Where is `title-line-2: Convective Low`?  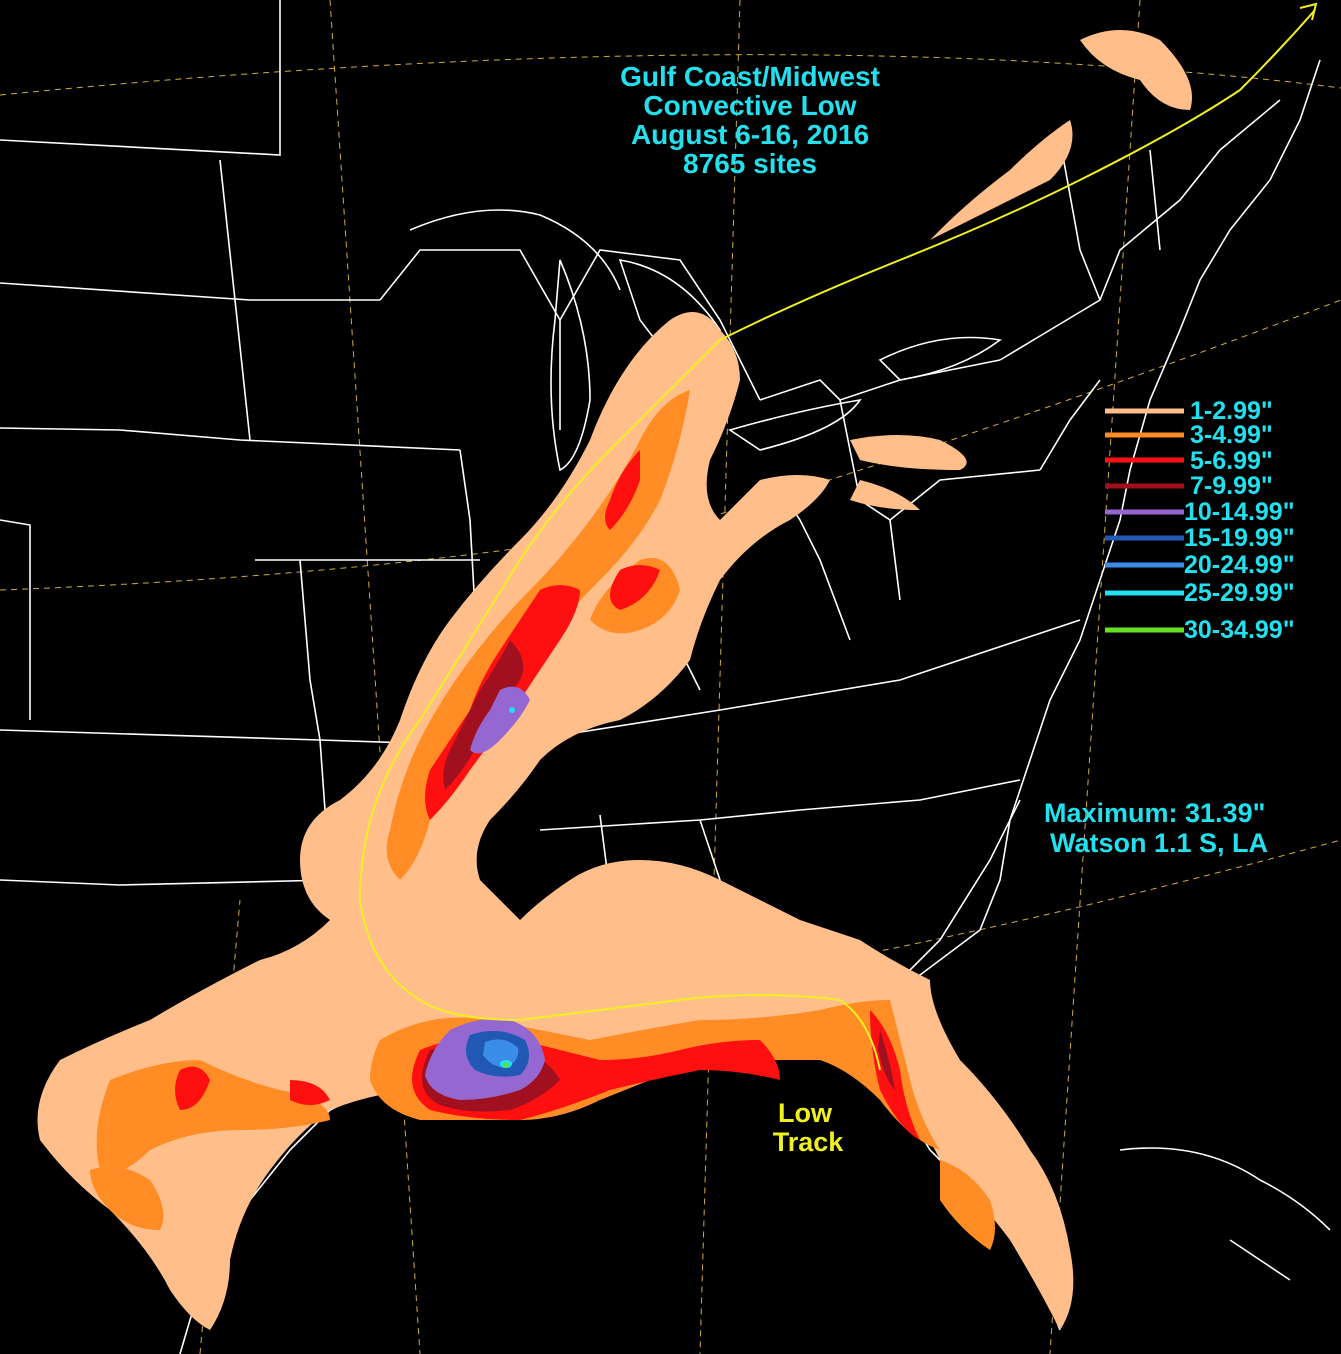 title-line-2: Convective Low is located at coordinates (750, 105).